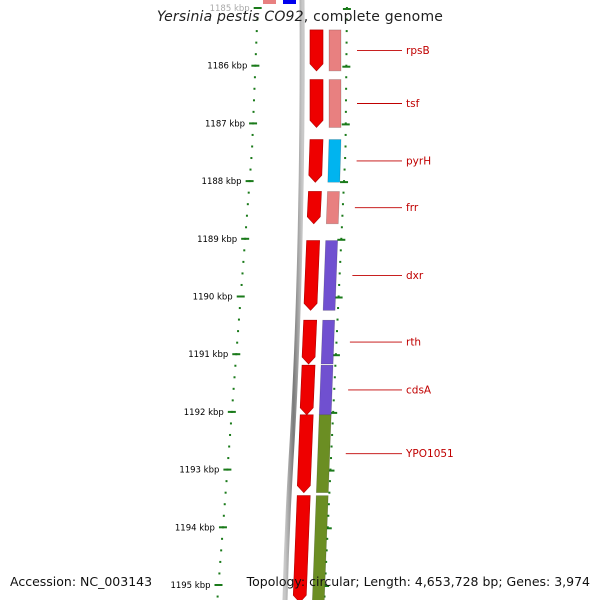 The width and height of the screenshot is (600, 600). Describe the element at coordinates (419, 390) in the screenshot. I see `gene-label-cdsa: cdsA` at that location.